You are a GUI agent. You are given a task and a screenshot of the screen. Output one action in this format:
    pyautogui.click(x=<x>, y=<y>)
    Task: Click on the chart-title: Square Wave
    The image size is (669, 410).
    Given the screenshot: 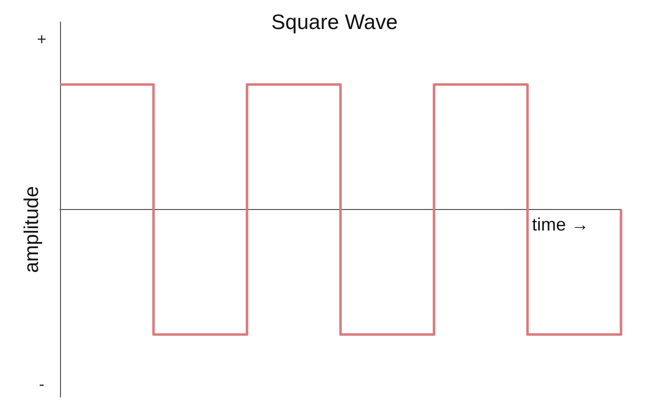 What is the action you would take?
    pyautogui.click(x=334, y=22)
    